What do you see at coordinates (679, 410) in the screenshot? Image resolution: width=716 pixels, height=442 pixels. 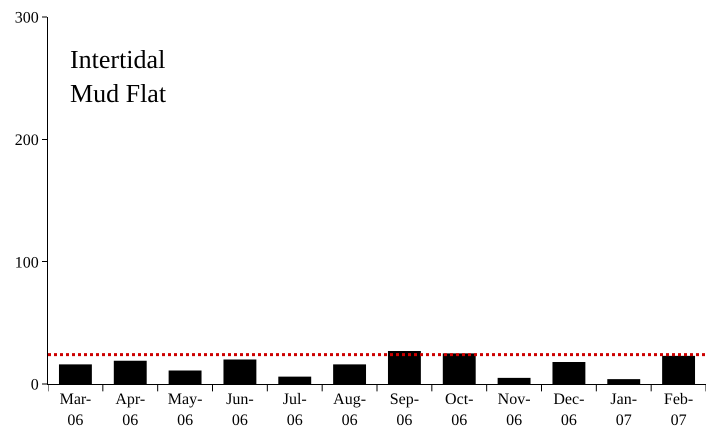 I see `x-tick-label: Feb- 07` at bounding box center [679, 410].